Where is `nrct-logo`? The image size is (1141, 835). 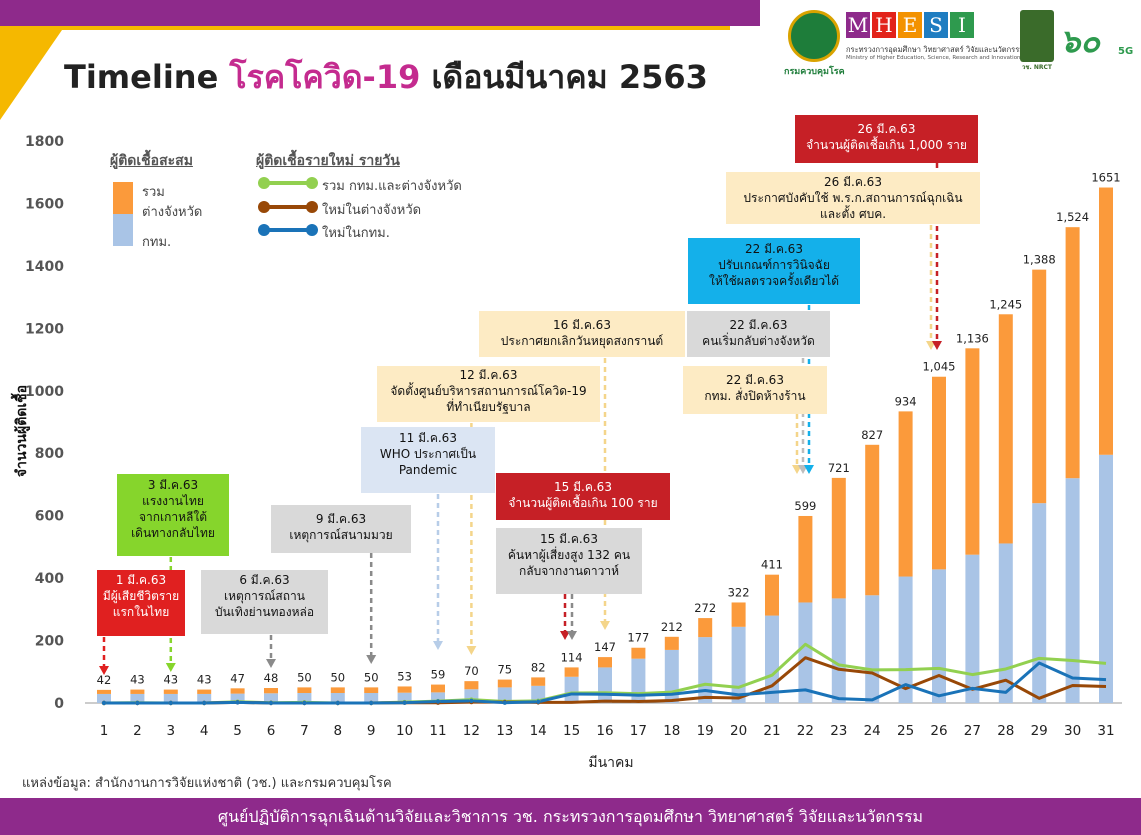 nrct-logo is located at coordinates (1037, 36).